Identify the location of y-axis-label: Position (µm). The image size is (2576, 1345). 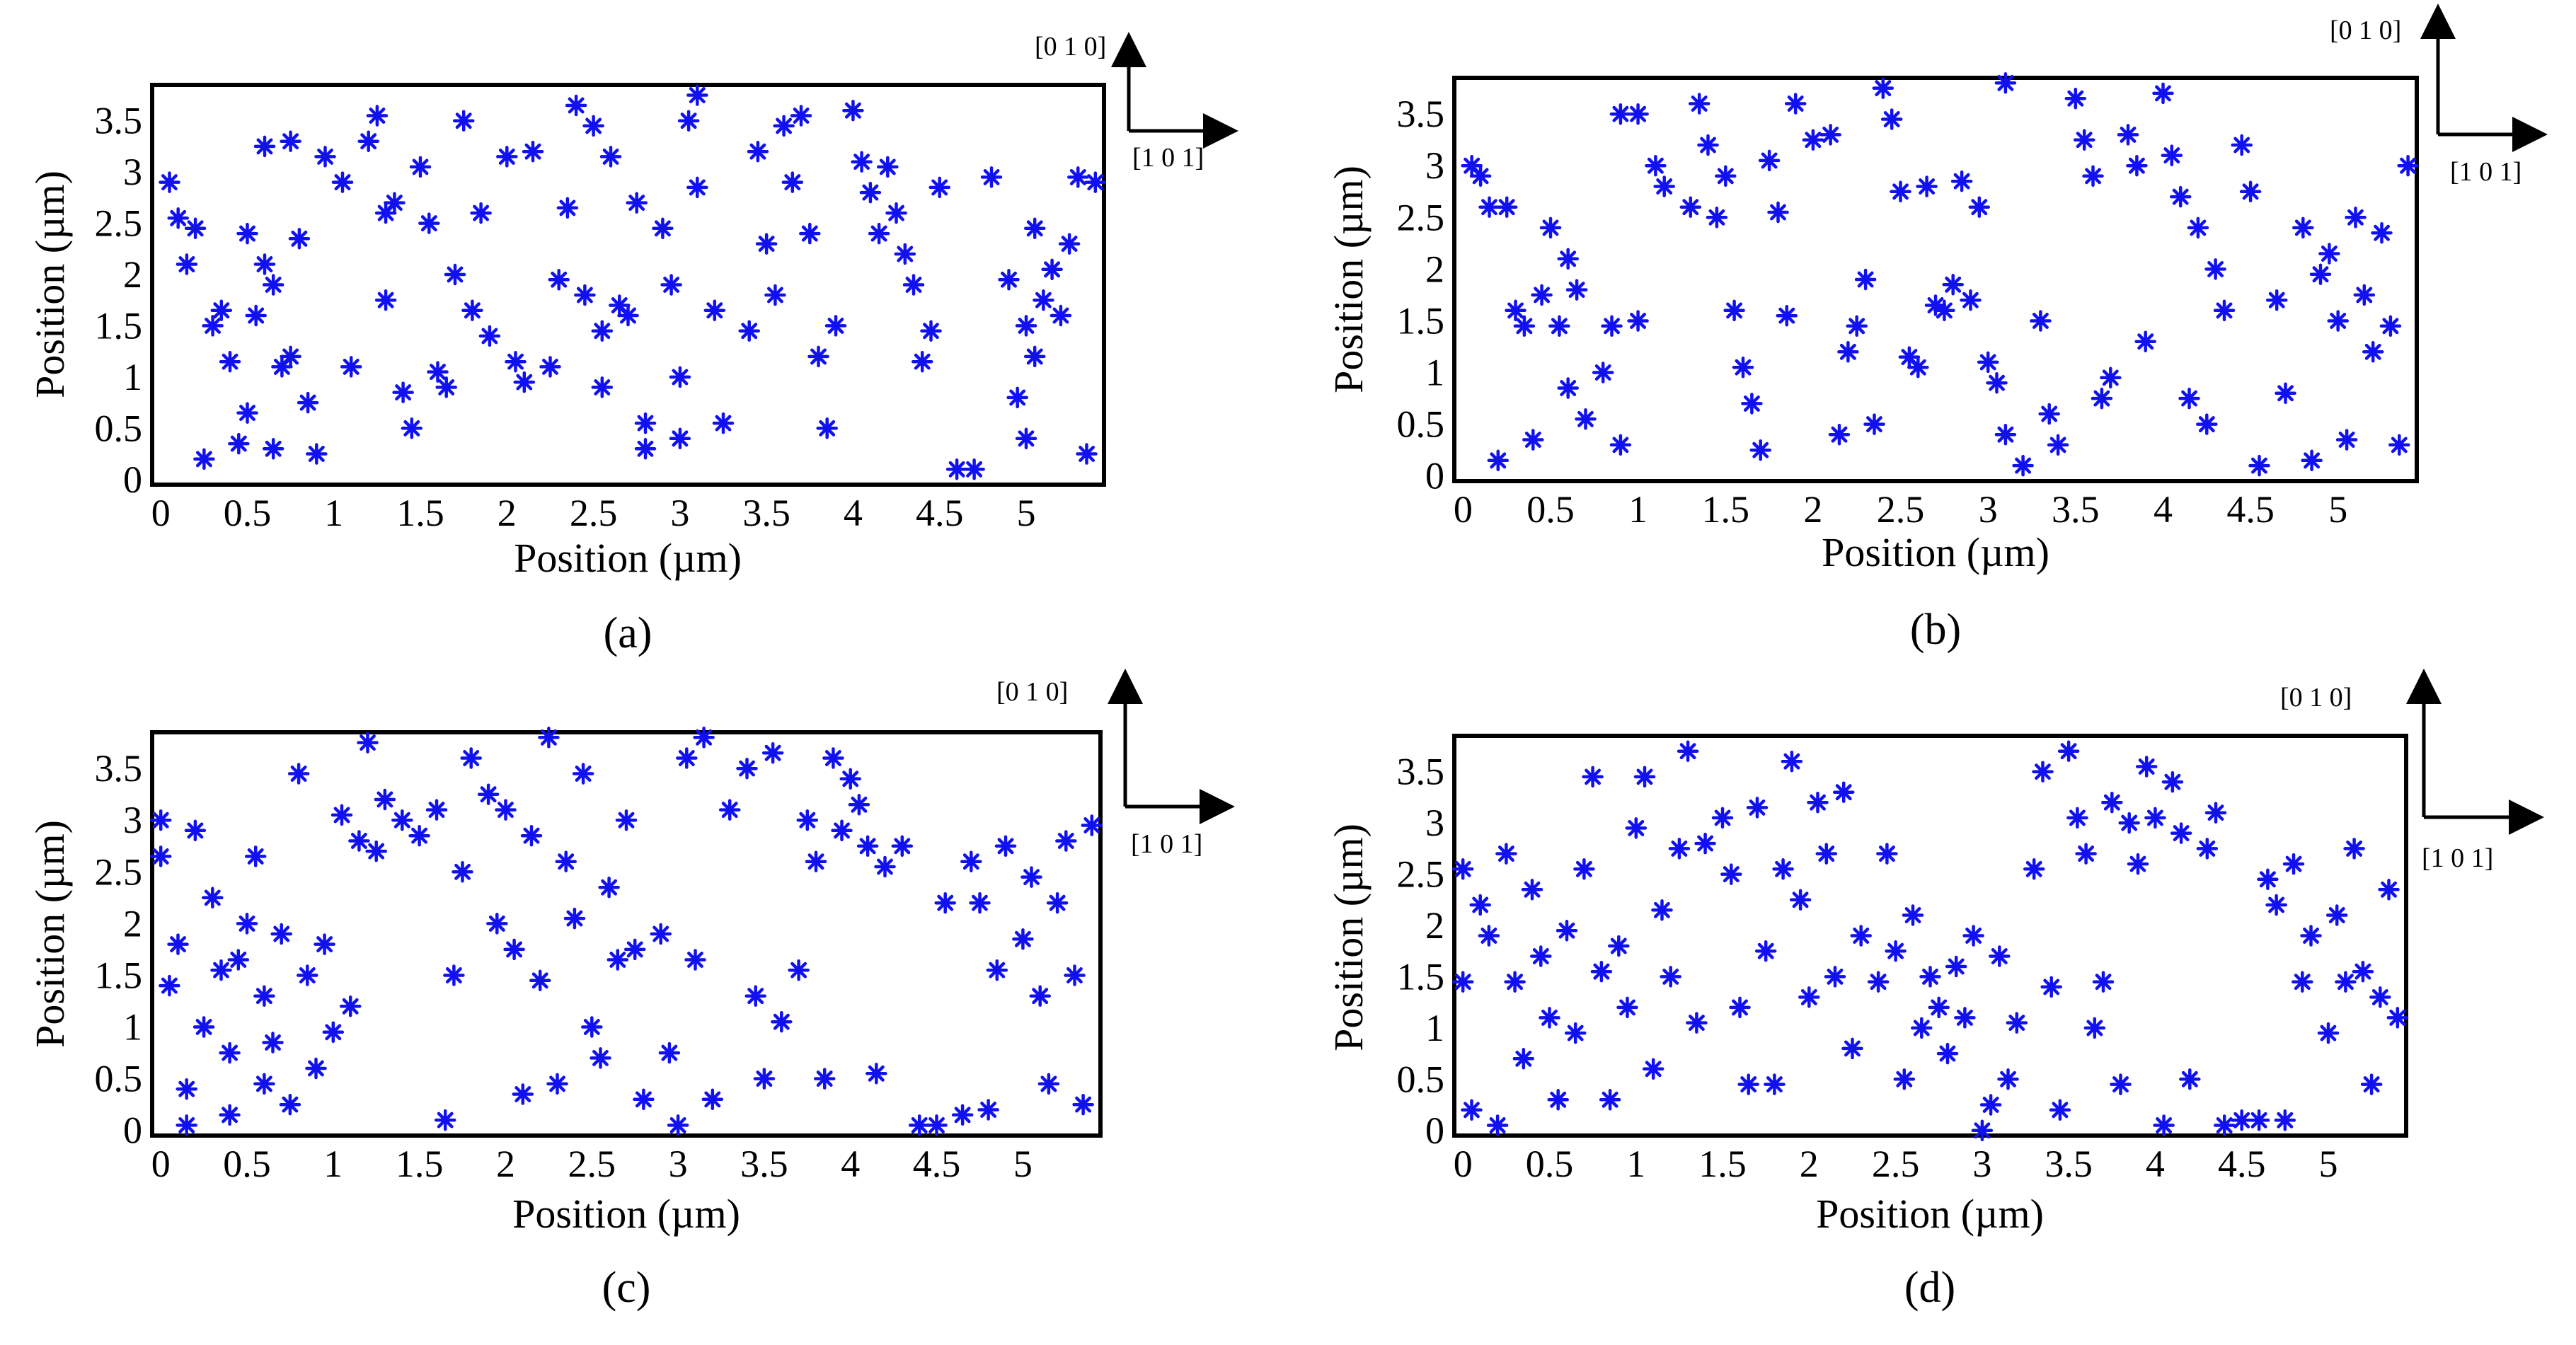
(50, 934).